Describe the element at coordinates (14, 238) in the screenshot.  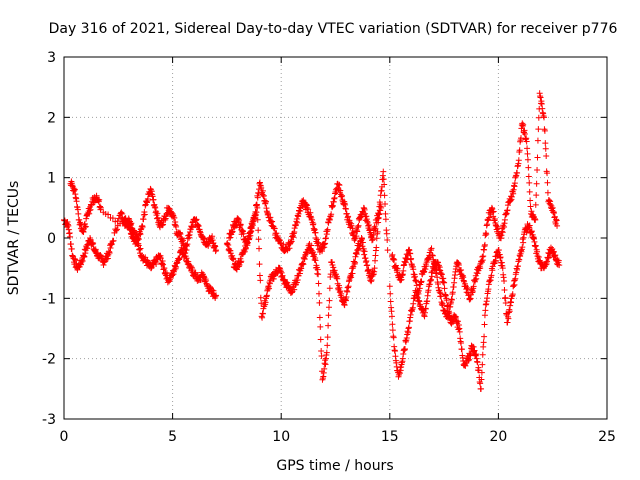
I see `y-axis-label: SDTVAR / TECUs` at that location.